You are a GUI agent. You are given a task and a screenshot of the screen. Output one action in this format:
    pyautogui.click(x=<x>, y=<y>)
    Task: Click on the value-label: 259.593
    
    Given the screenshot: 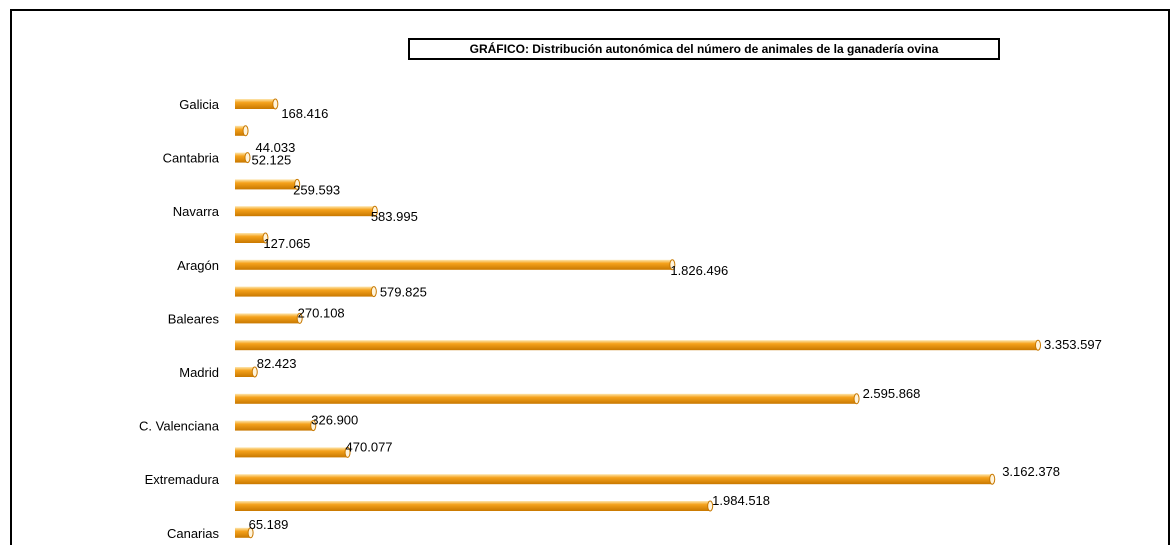 What is the action you would take?
    pyautogui.click(x=316, y=189)
    